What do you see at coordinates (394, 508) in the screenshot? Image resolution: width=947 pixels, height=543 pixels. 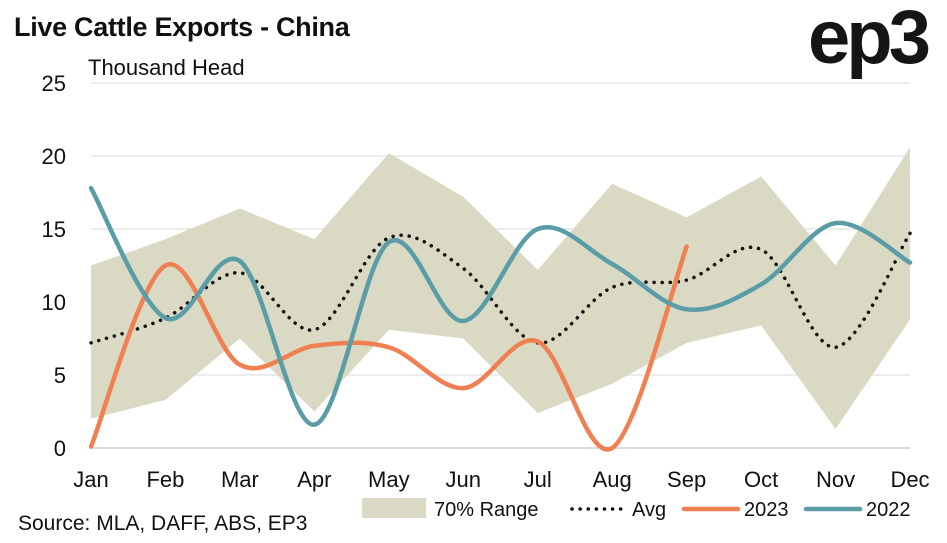 I see `legend-swatch-range` at bounding box center [394, 508].